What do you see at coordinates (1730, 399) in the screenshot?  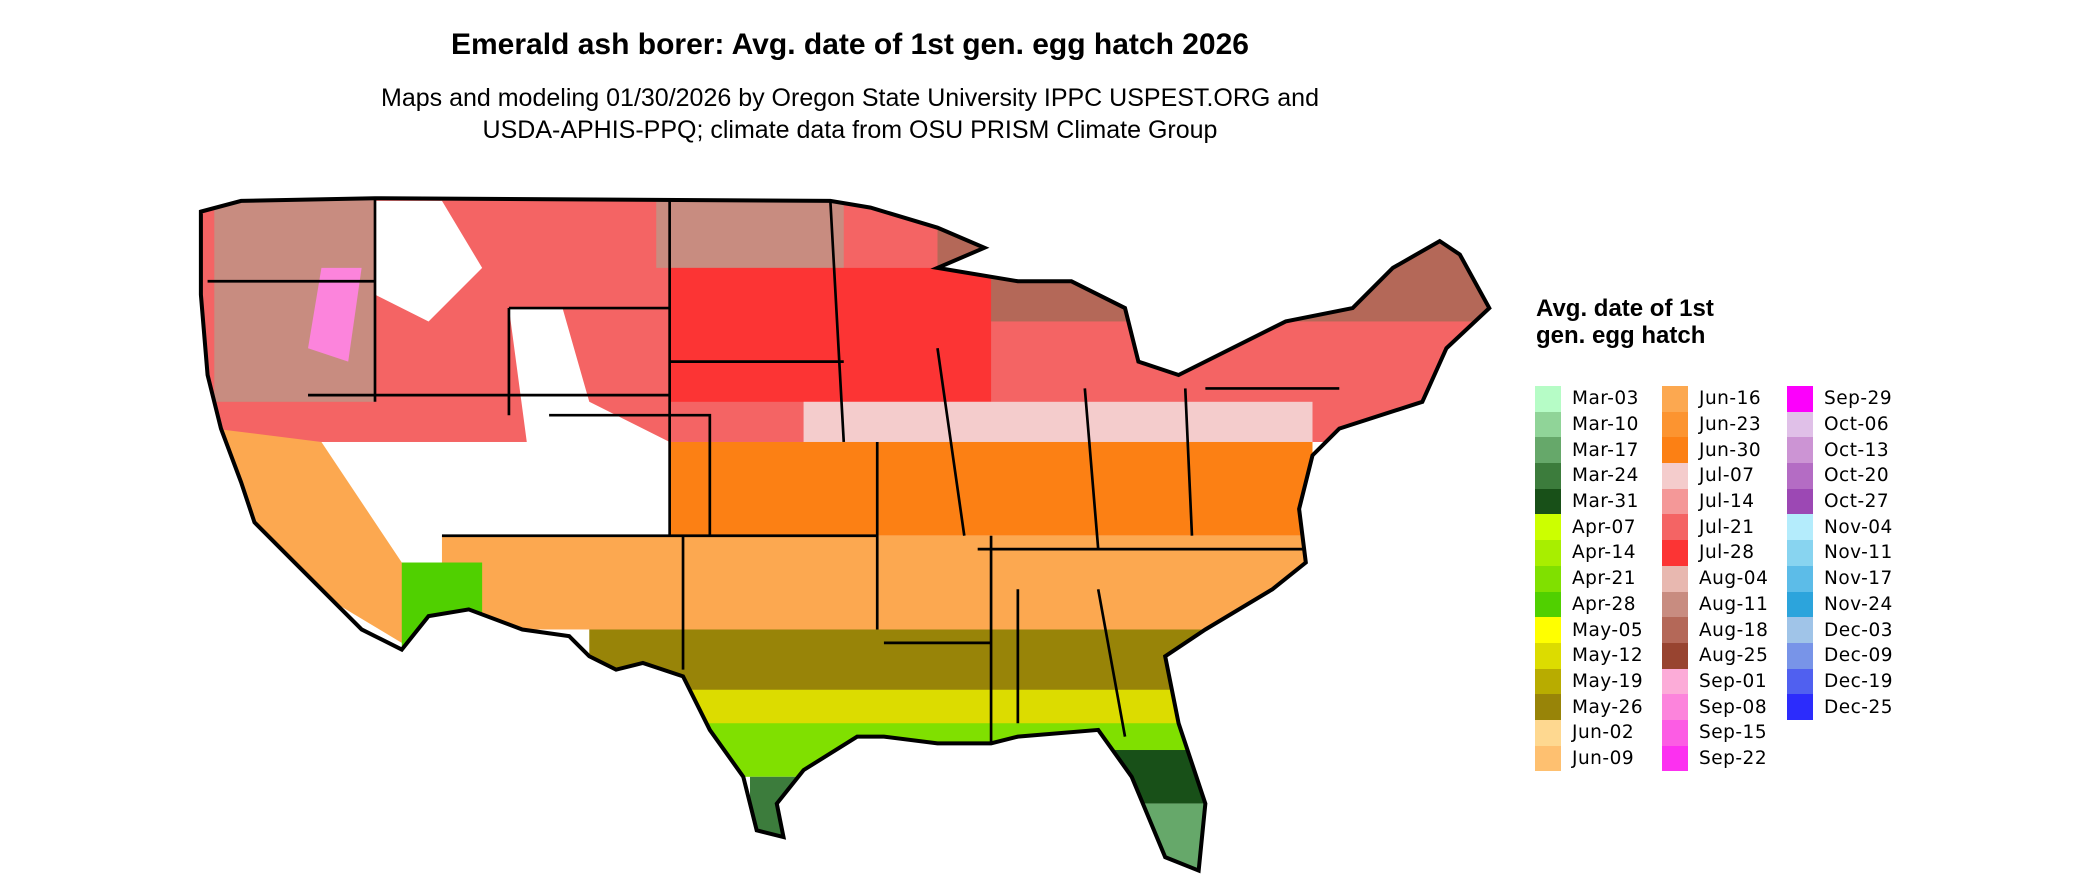 I see `legend-label: Jun-16` at bounding box center [1730, 399].